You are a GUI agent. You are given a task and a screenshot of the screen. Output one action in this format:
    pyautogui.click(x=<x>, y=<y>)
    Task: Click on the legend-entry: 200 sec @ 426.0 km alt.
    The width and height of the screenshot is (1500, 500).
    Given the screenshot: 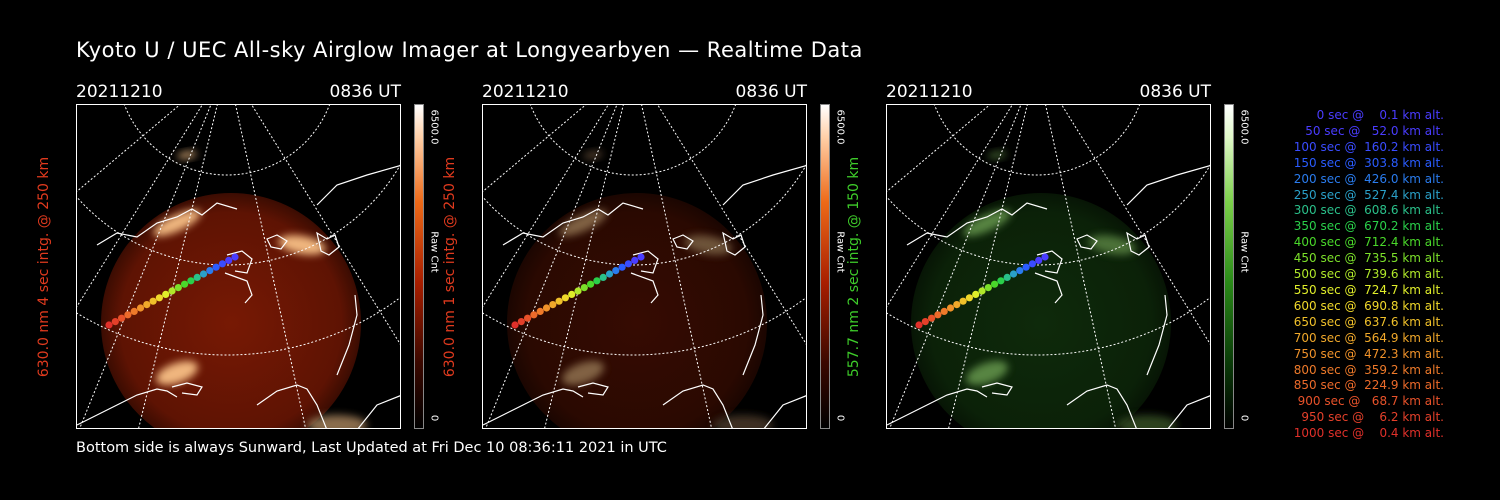 What is the action you would take?
    pyautogui.click(x=1366, y=178)
    